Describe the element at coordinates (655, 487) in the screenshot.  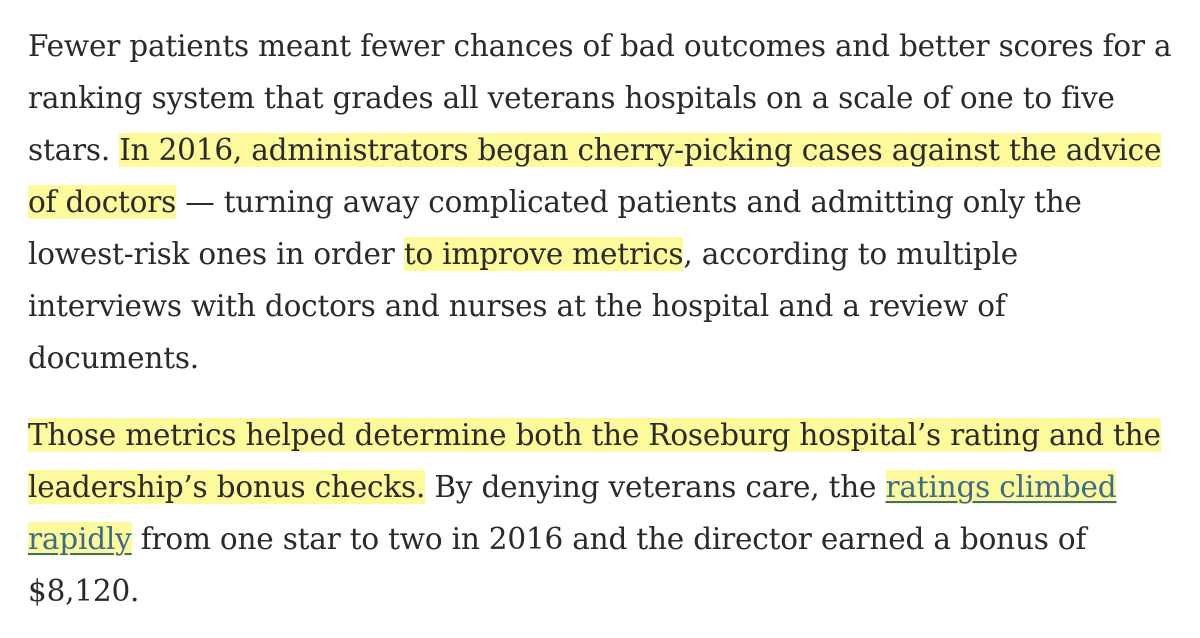
I see `paragraph-2-text-1: By denying veterans care, the` at that location.